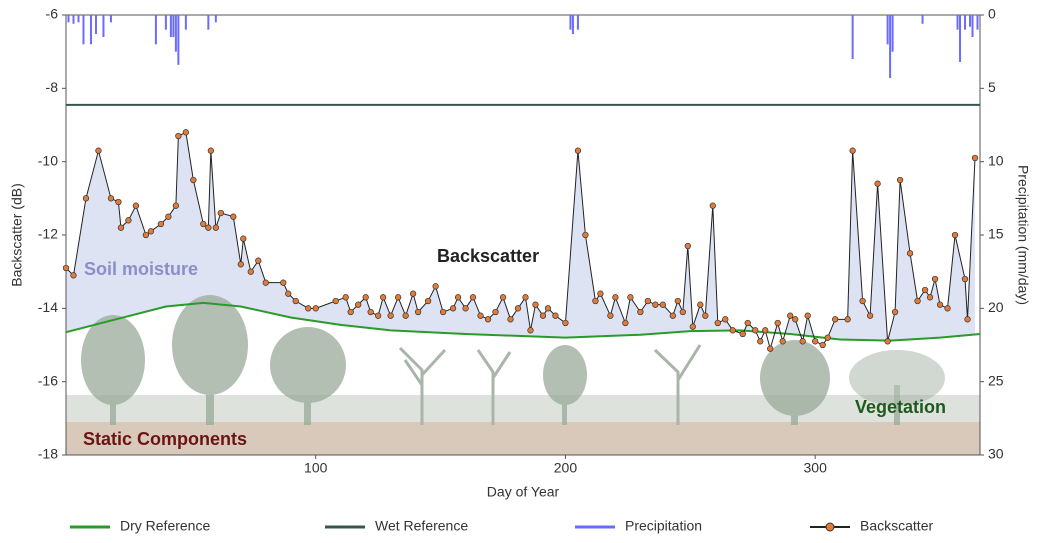 The height and width of the screenshot is (543, 1037). What do you see at coordinates (992, 14) in the screenshot?
I see `y2-tick-label: 0` at bounding box center [992, 14].